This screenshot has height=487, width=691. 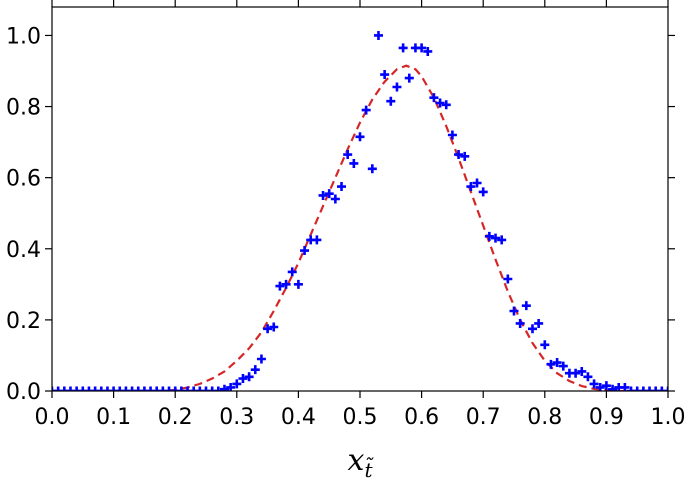 What do you see at coordinates (23, 108) in the screenshot?
I see `y-tick-label: 0.8` at bounding box center [23, 108].